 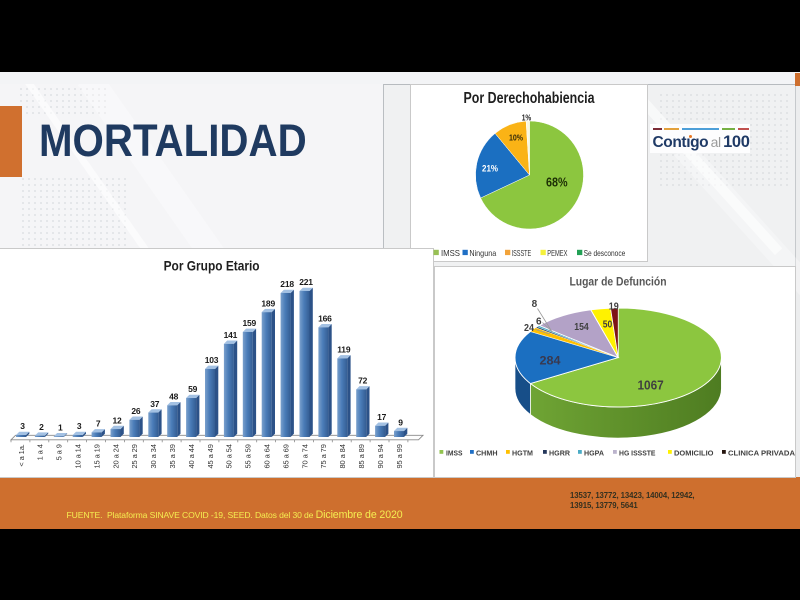 What do you see at coordinates (323, 456) in the screenshot?
I see `svg-text: 75 a 79` at bounding box center [323, 456].